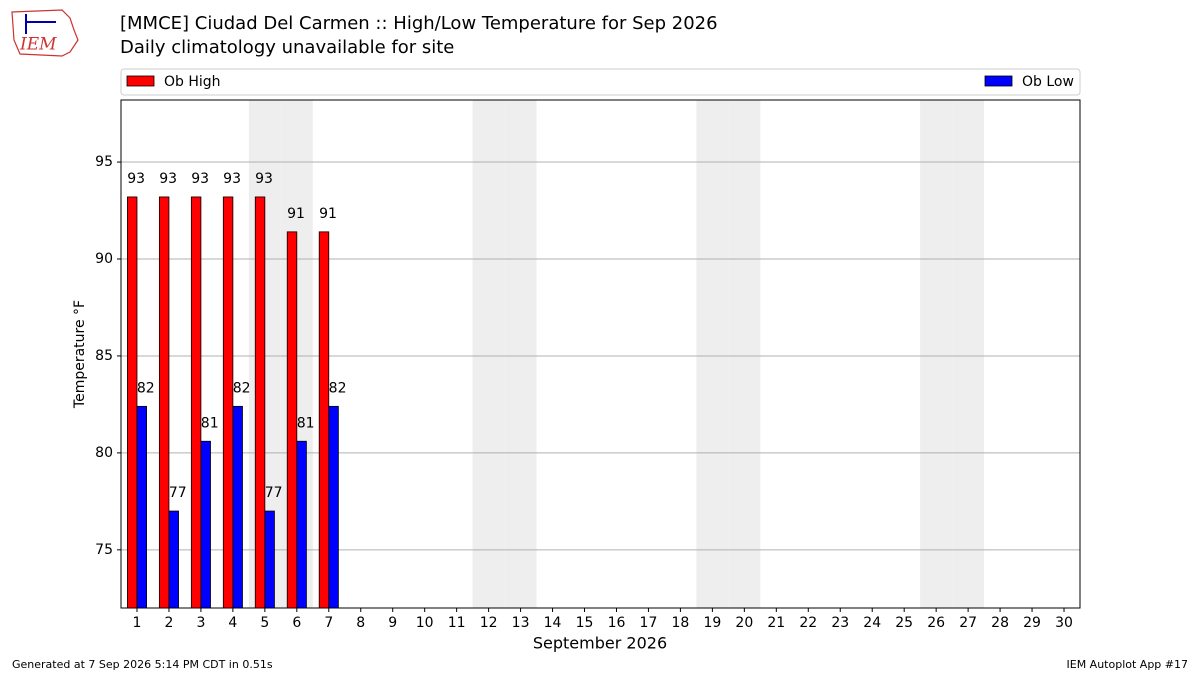  Describe the element at coordinates (600, 82) in the screenshot. I see `legend-box` at that location.